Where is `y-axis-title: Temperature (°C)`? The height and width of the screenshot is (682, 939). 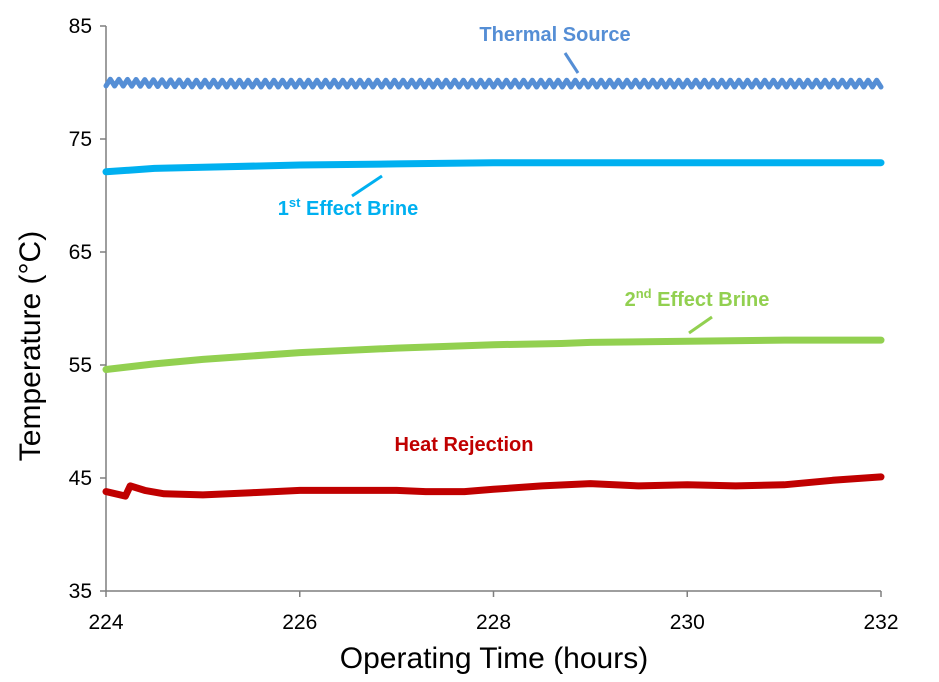
y-axis-title: Temperature (°C) is located at coordinates (30, 346).